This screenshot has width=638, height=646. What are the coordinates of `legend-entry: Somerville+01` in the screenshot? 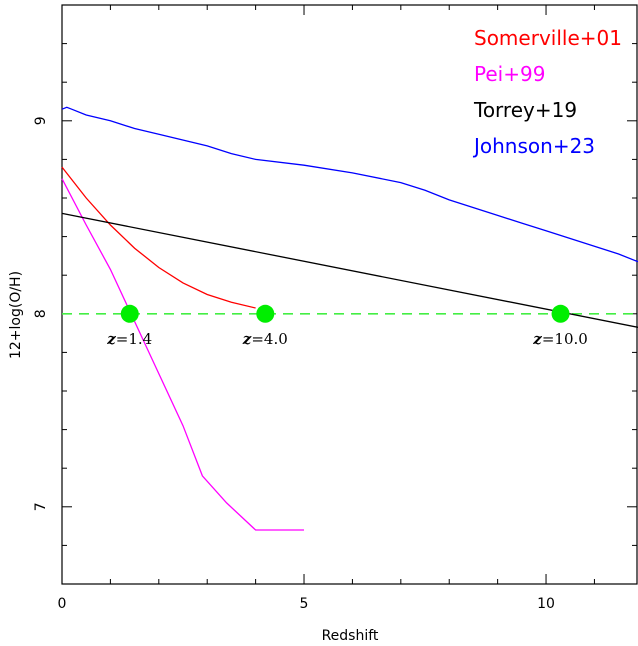 It's located at (548, 38).